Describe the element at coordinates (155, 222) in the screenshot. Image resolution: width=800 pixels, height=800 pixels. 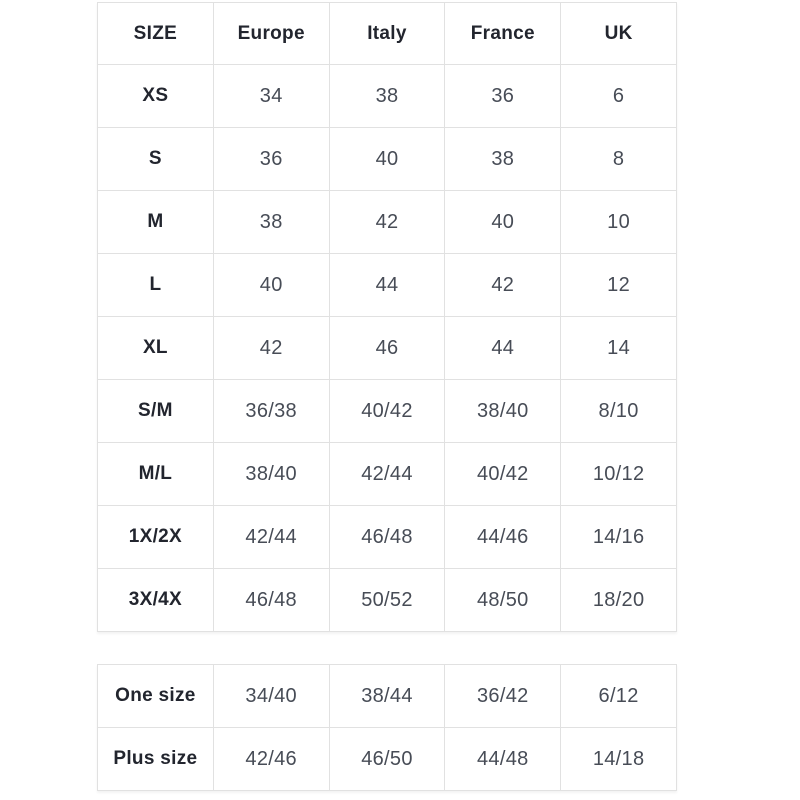
I see `size-label-cell: M` at that location.